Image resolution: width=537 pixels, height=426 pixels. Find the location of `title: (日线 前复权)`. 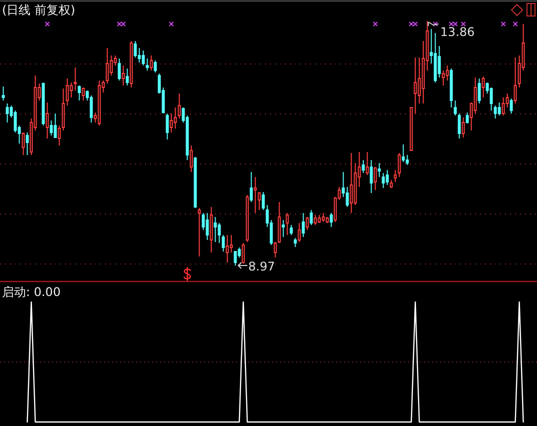

title: (日线 前复权) is located at coordinates (39, 10).